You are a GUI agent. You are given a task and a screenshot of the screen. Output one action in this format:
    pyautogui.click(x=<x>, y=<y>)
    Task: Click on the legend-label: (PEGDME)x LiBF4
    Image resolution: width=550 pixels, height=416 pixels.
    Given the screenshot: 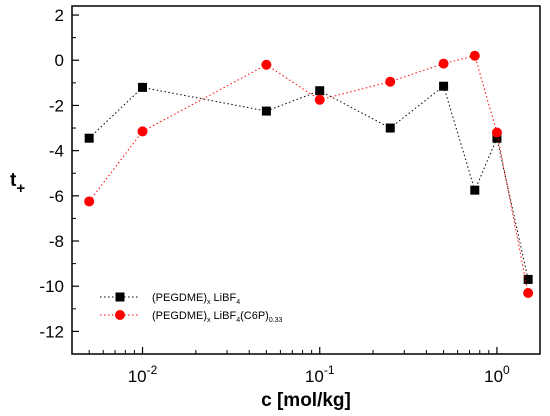 What is the action you would take?
    pyautogui.click(x=196, y=299)
    